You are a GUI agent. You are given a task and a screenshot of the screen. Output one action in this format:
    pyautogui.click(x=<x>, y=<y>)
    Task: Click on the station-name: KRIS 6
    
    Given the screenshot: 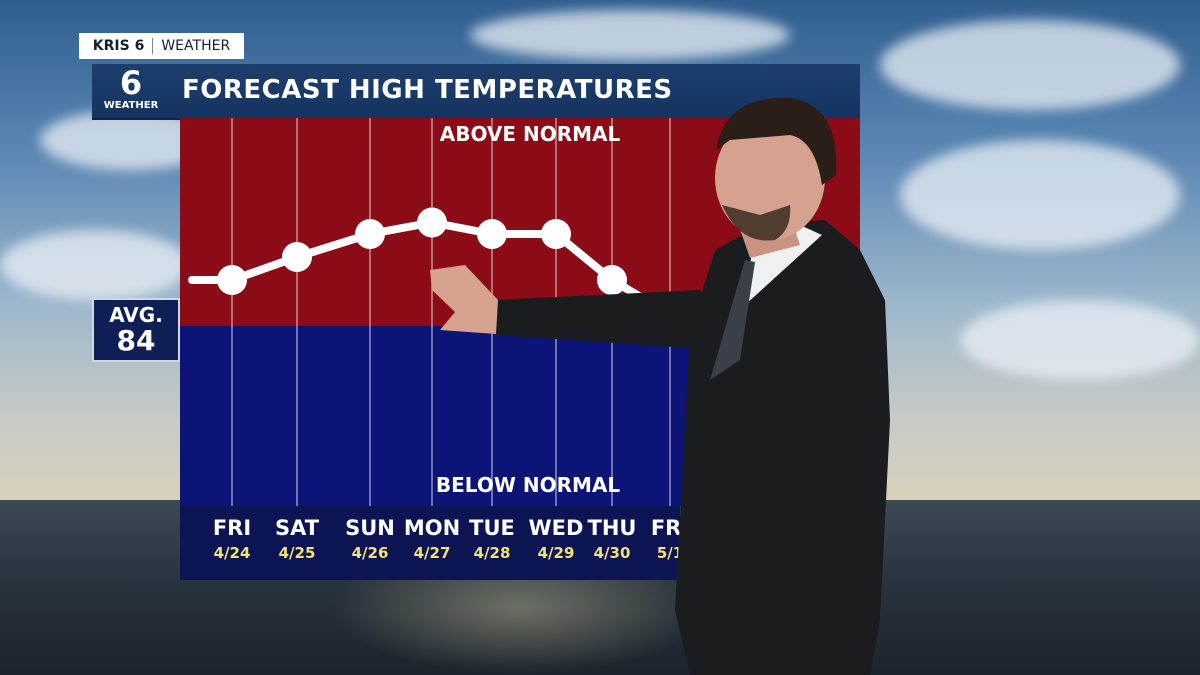 What is the action you would take?
    pyautogui.click(x=118, y=46)
    